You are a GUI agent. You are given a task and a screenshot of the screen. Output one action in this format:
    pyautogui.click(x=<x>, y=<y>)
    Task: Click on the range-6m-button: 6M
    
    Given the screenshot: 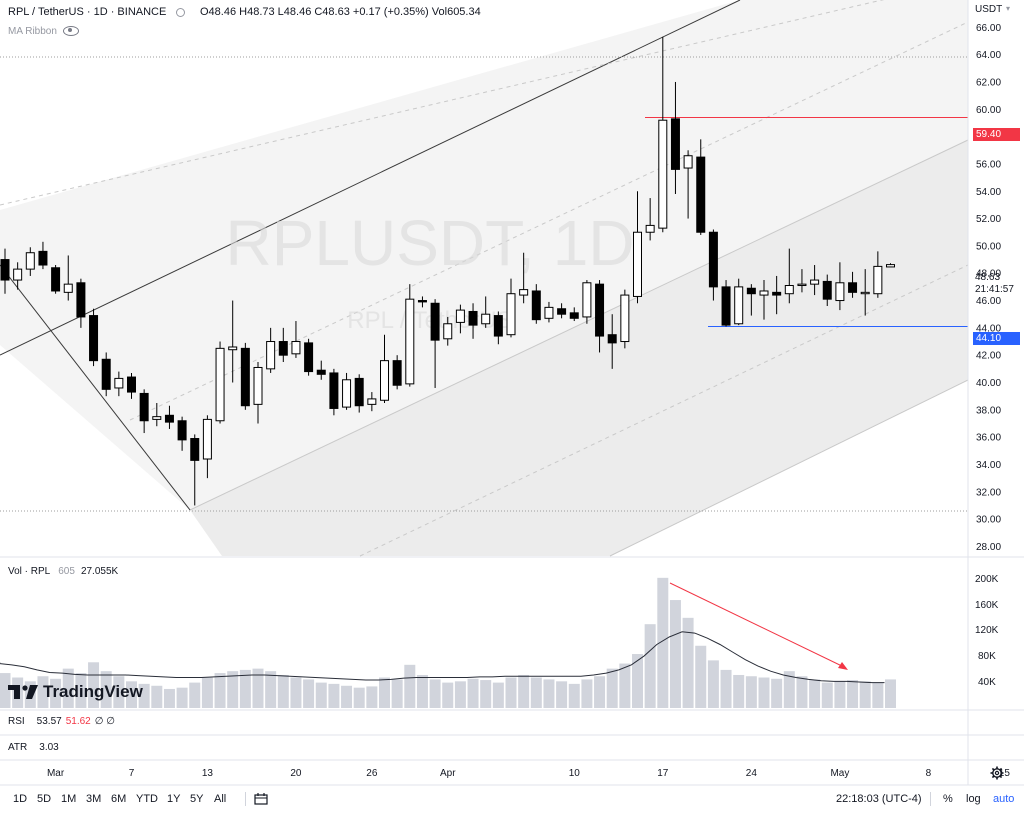 What is the action you would take?
    pyautogui.click(x=119, y=799)
    